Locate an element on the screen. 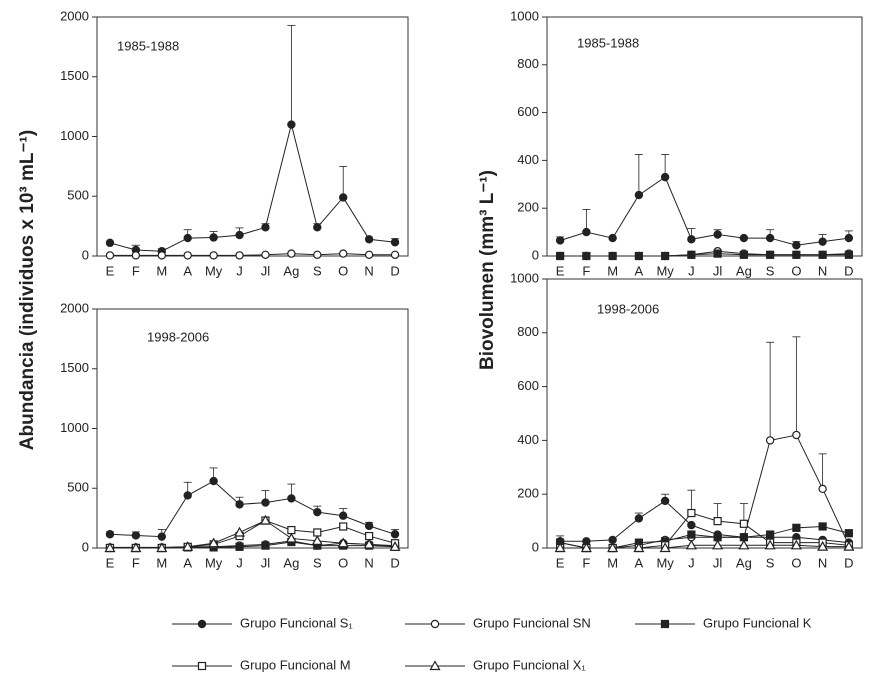 The image size is (894, 686). x-tick-label: E is located at coordinates (110, 270).